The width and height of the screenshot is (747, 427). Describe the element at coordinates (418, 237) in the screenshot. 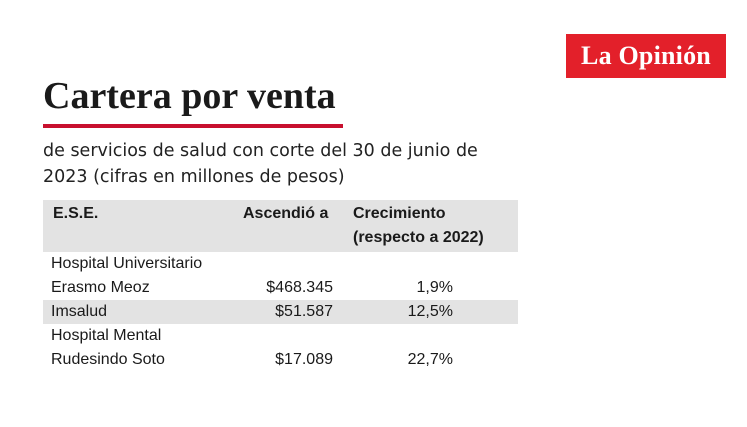

I see `header-growth-line2: (respecto a 2022)` at that location.